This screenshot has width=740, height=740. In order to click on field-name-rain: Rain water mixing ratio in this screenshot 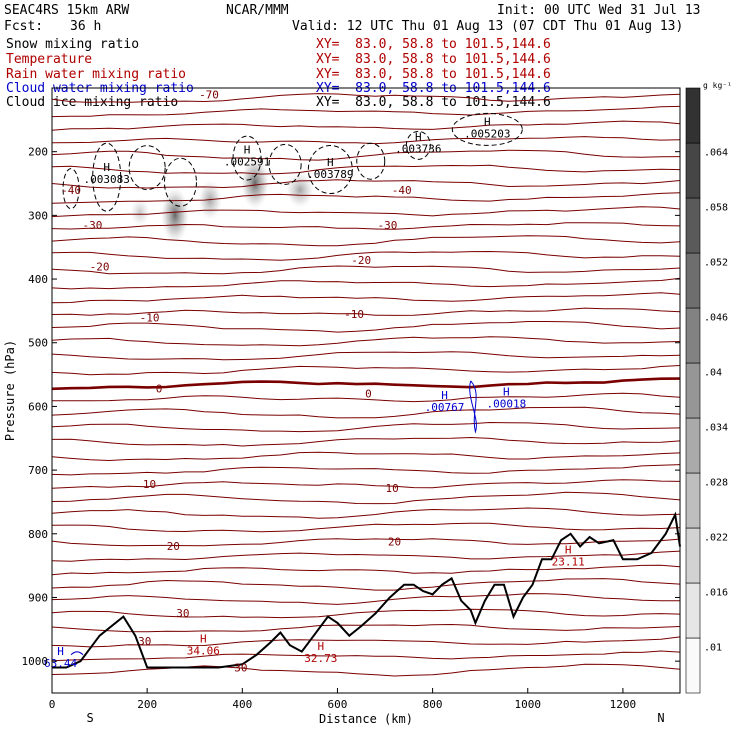, I will do `click(96, 74)`.